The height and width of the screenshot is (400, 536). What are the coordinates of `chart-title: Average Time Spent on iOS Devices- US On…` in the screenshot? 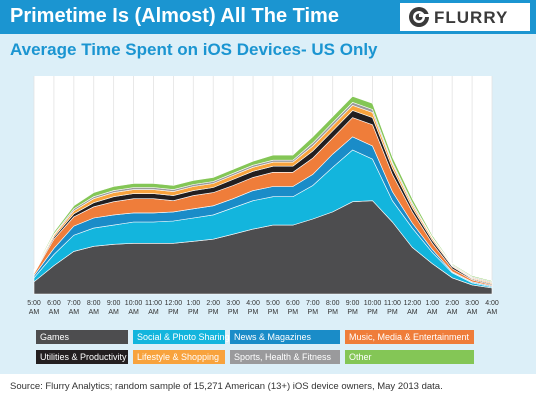 It's located at (194, 49).